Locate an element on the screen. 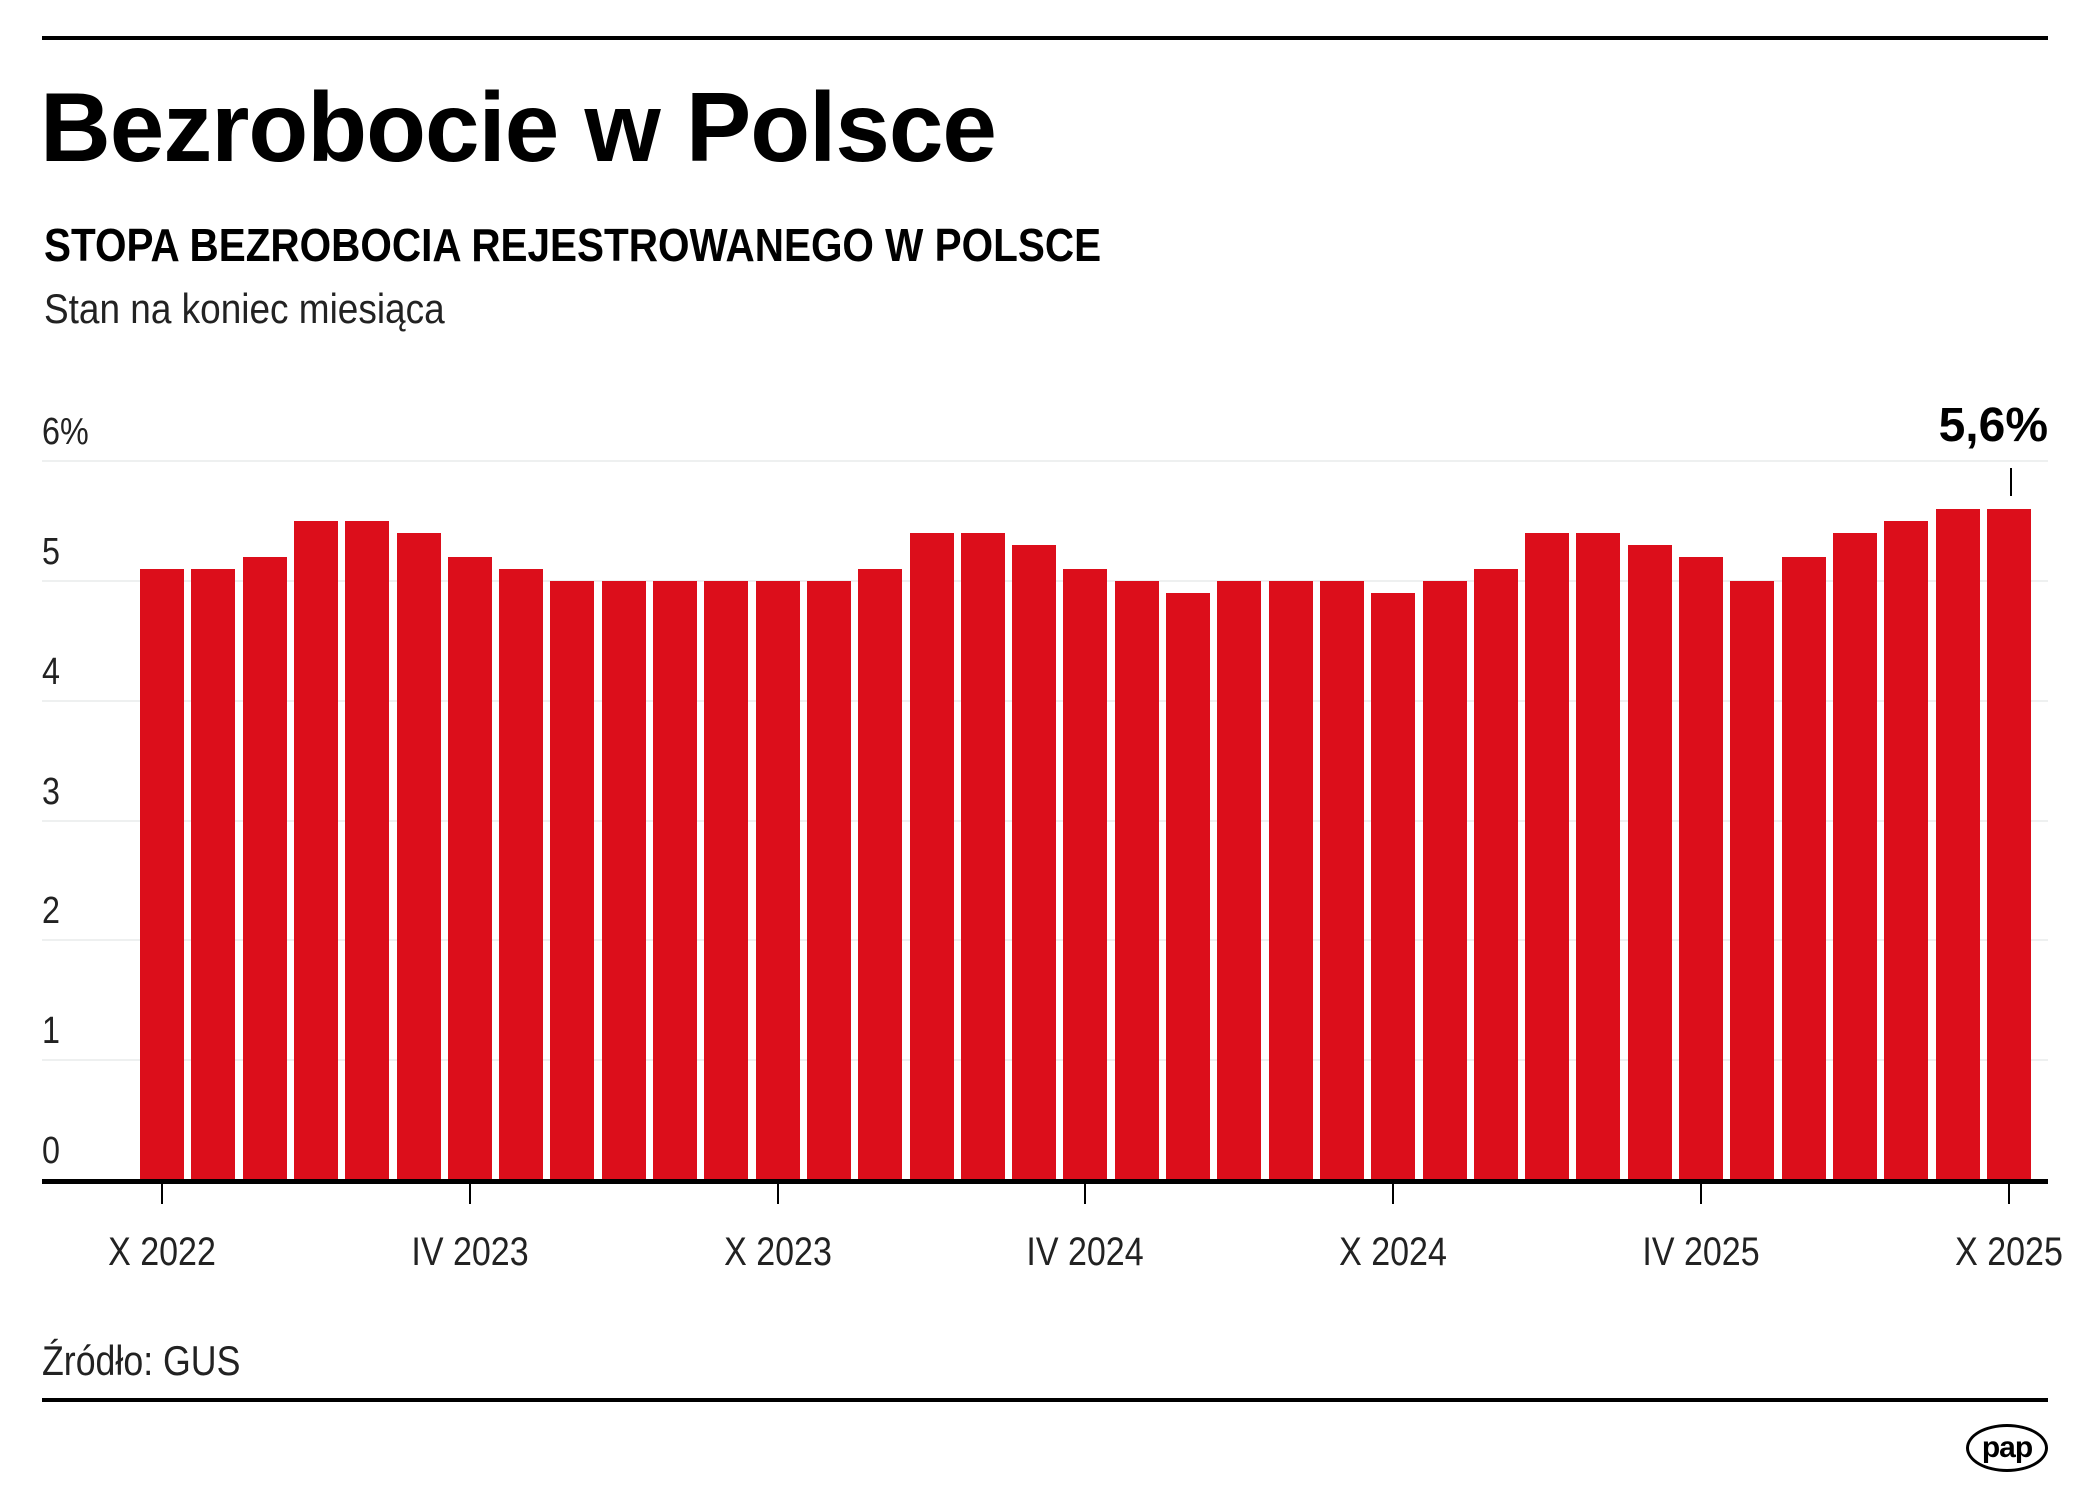  bottom-rule is located at coordinates (1045, 1400).